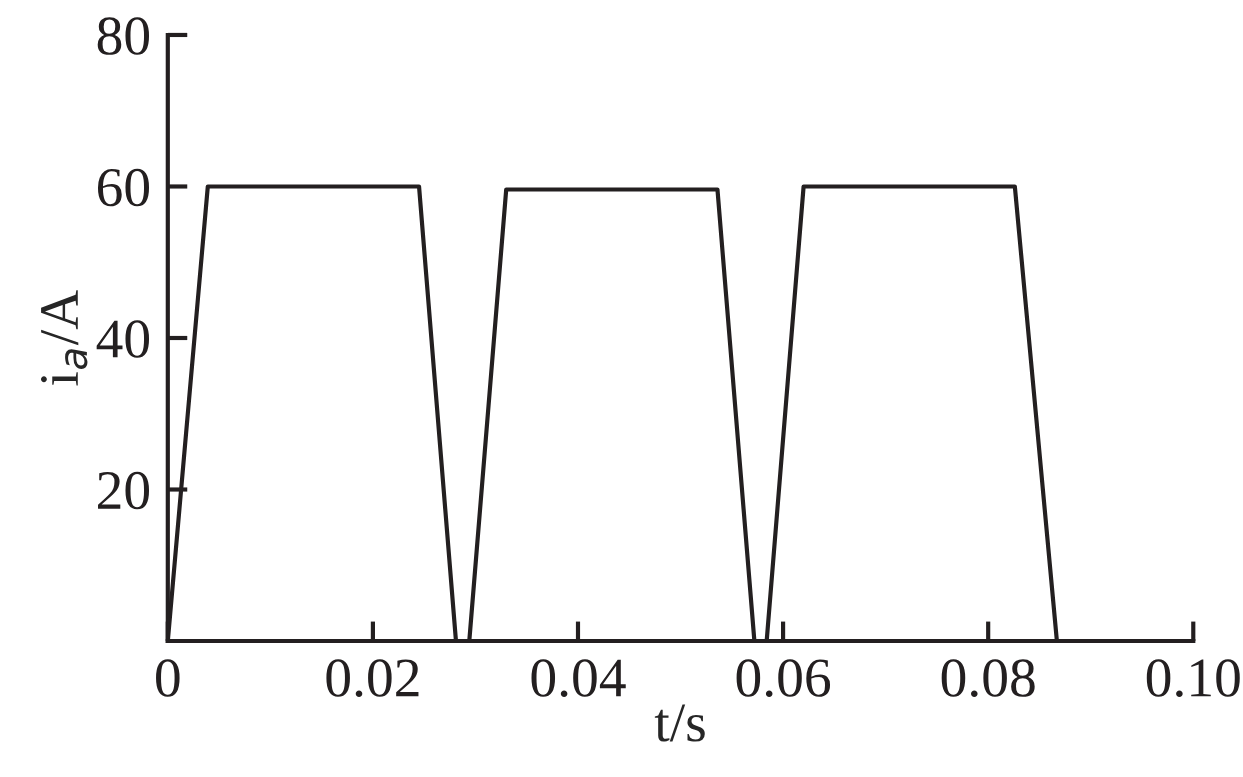  What do you see at coordinates (64, 338) in the screenshot?
I see `y-axis-title: i$_{a}$/A` at bounding box center [64, 338].